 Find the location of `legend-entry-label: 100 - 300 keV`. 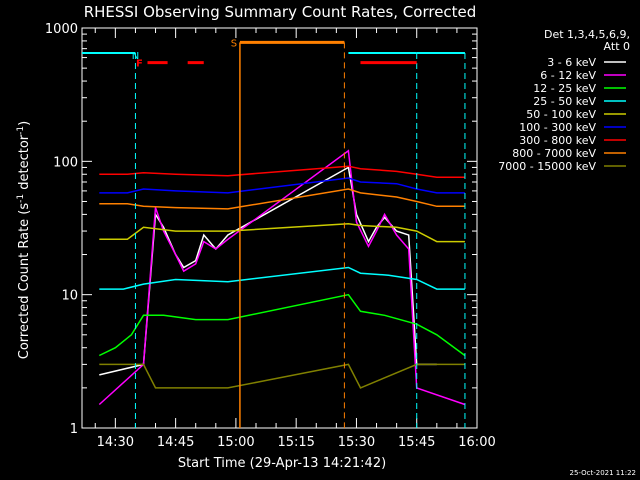

legend-entry-label: 100 - 300 keV is located at coordinates (557, 127).